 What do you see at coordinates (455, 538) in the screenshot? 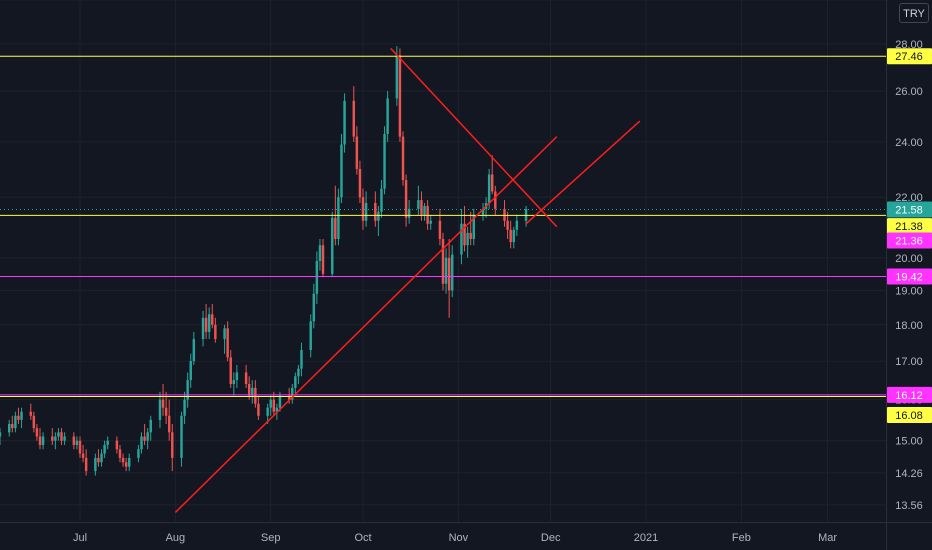
I see `time-axis: Jul Aug Sep Oct Nov Dec 2021 Feb Mar` at bounding box center [455, 538].